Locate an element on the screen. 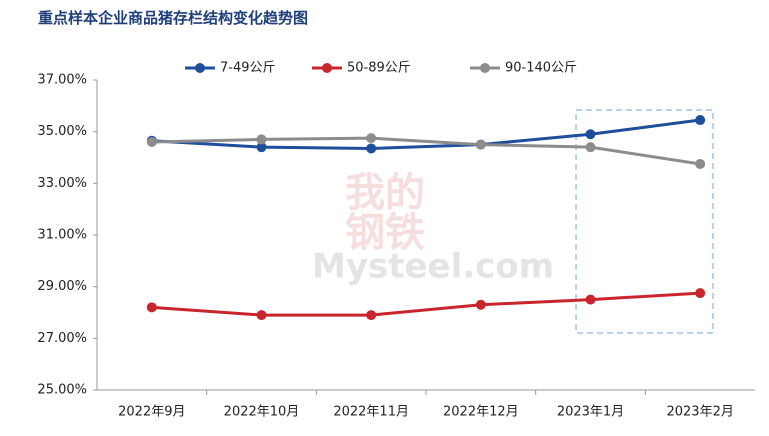 The width and height of the screenshot is (769, 436). legend-label: 90-140公斤 is located at coordinates (541, 68).